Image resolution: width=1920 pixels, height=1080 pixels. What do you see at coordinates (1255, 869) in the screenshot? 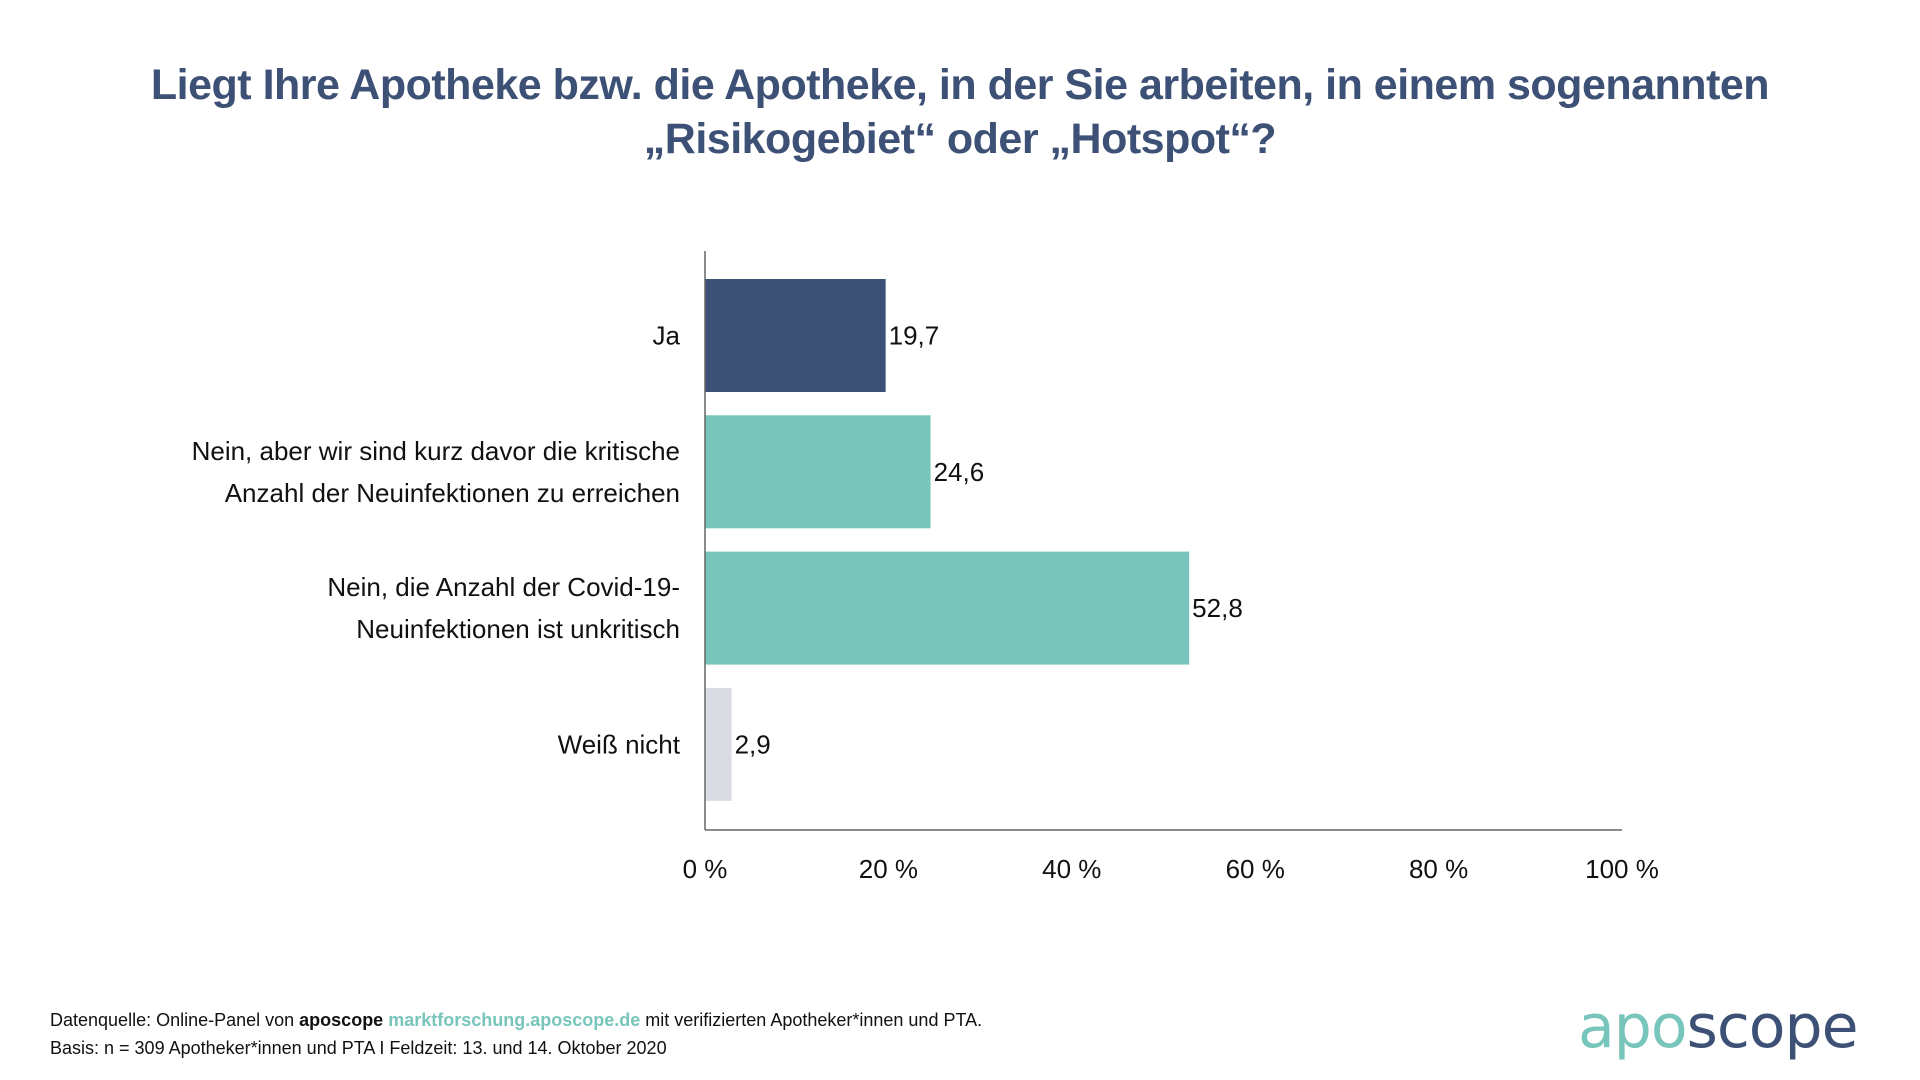
I see `x-tick-label-3: 60 %` at bounding box center [1255, 869].